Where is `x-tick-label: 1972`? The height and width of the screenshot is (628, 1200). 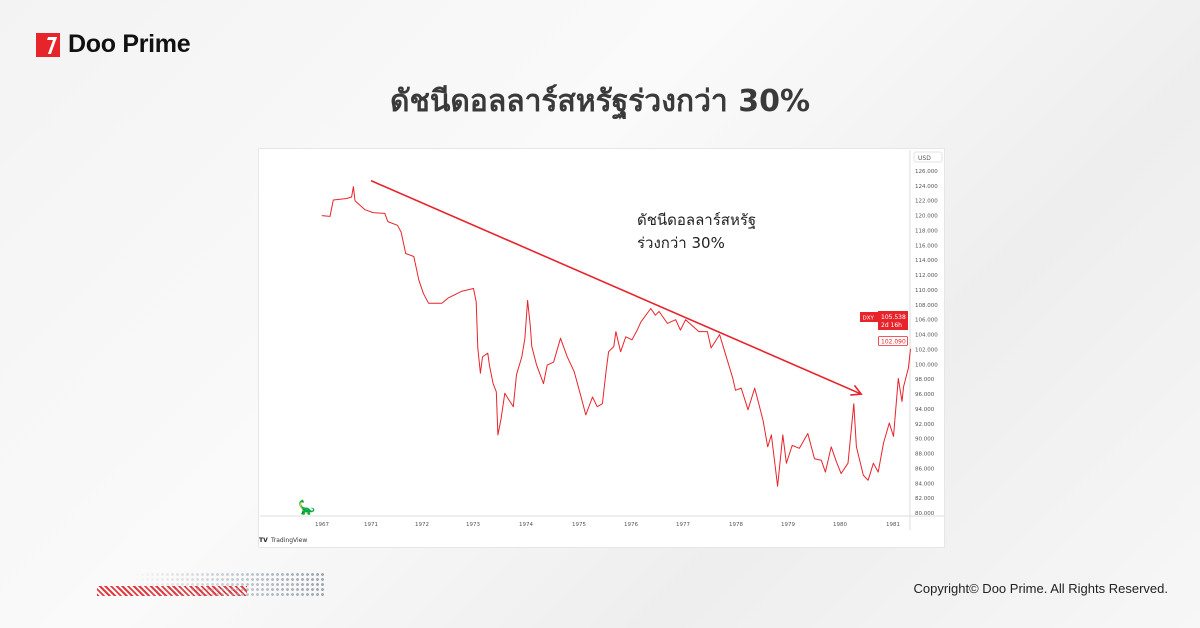
x-tick-label: 1972 is located at coordinates (422, 525).